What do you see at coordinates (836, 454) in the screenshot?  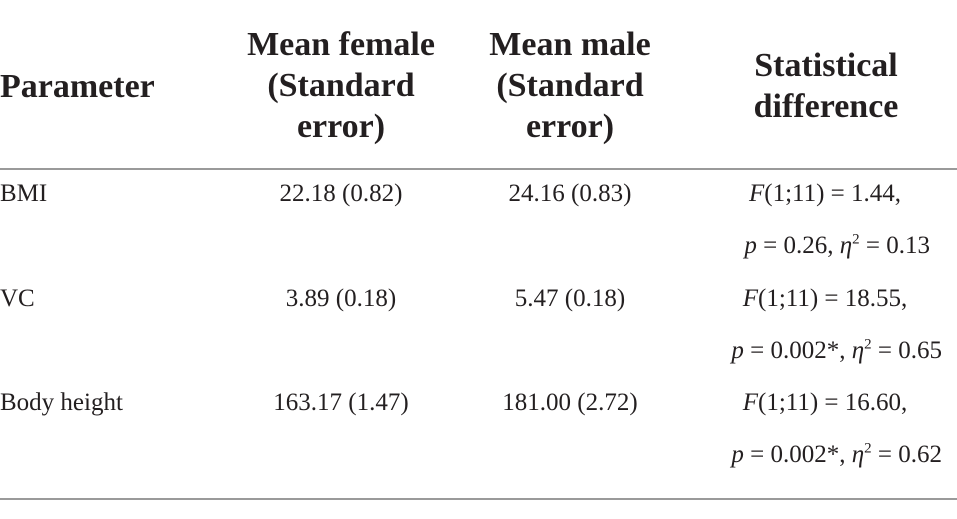 I see `row-body-height-stat-line2: p = 0.002*, η2 = 0.62` at bounding box center [836, 454].